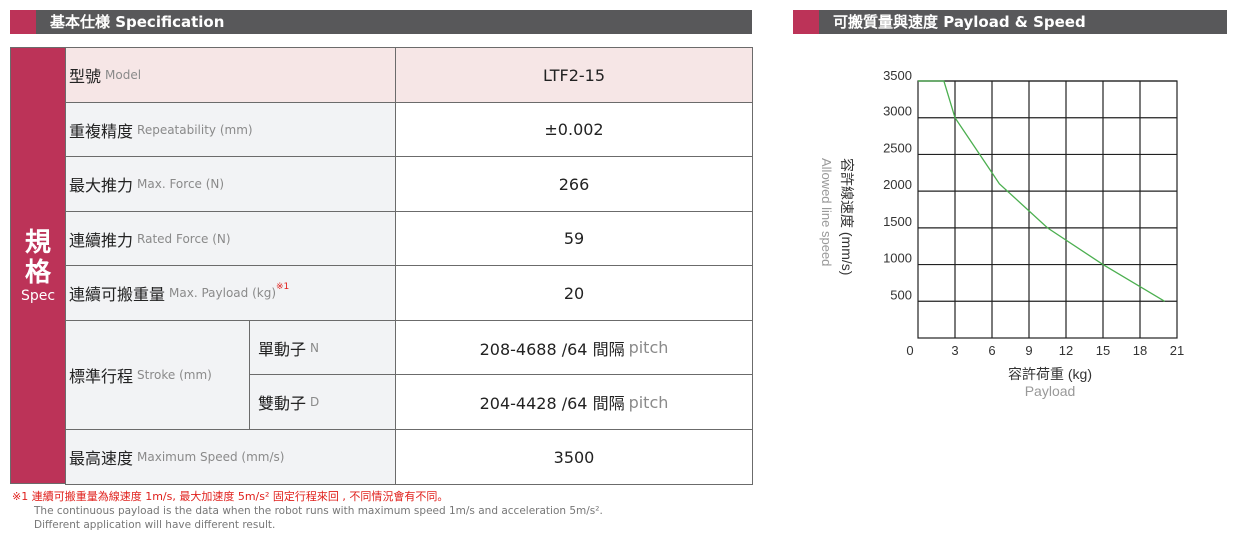 This screenshot has width=1236, height=537. I want to click on row-value: 266, so click(574, 184).